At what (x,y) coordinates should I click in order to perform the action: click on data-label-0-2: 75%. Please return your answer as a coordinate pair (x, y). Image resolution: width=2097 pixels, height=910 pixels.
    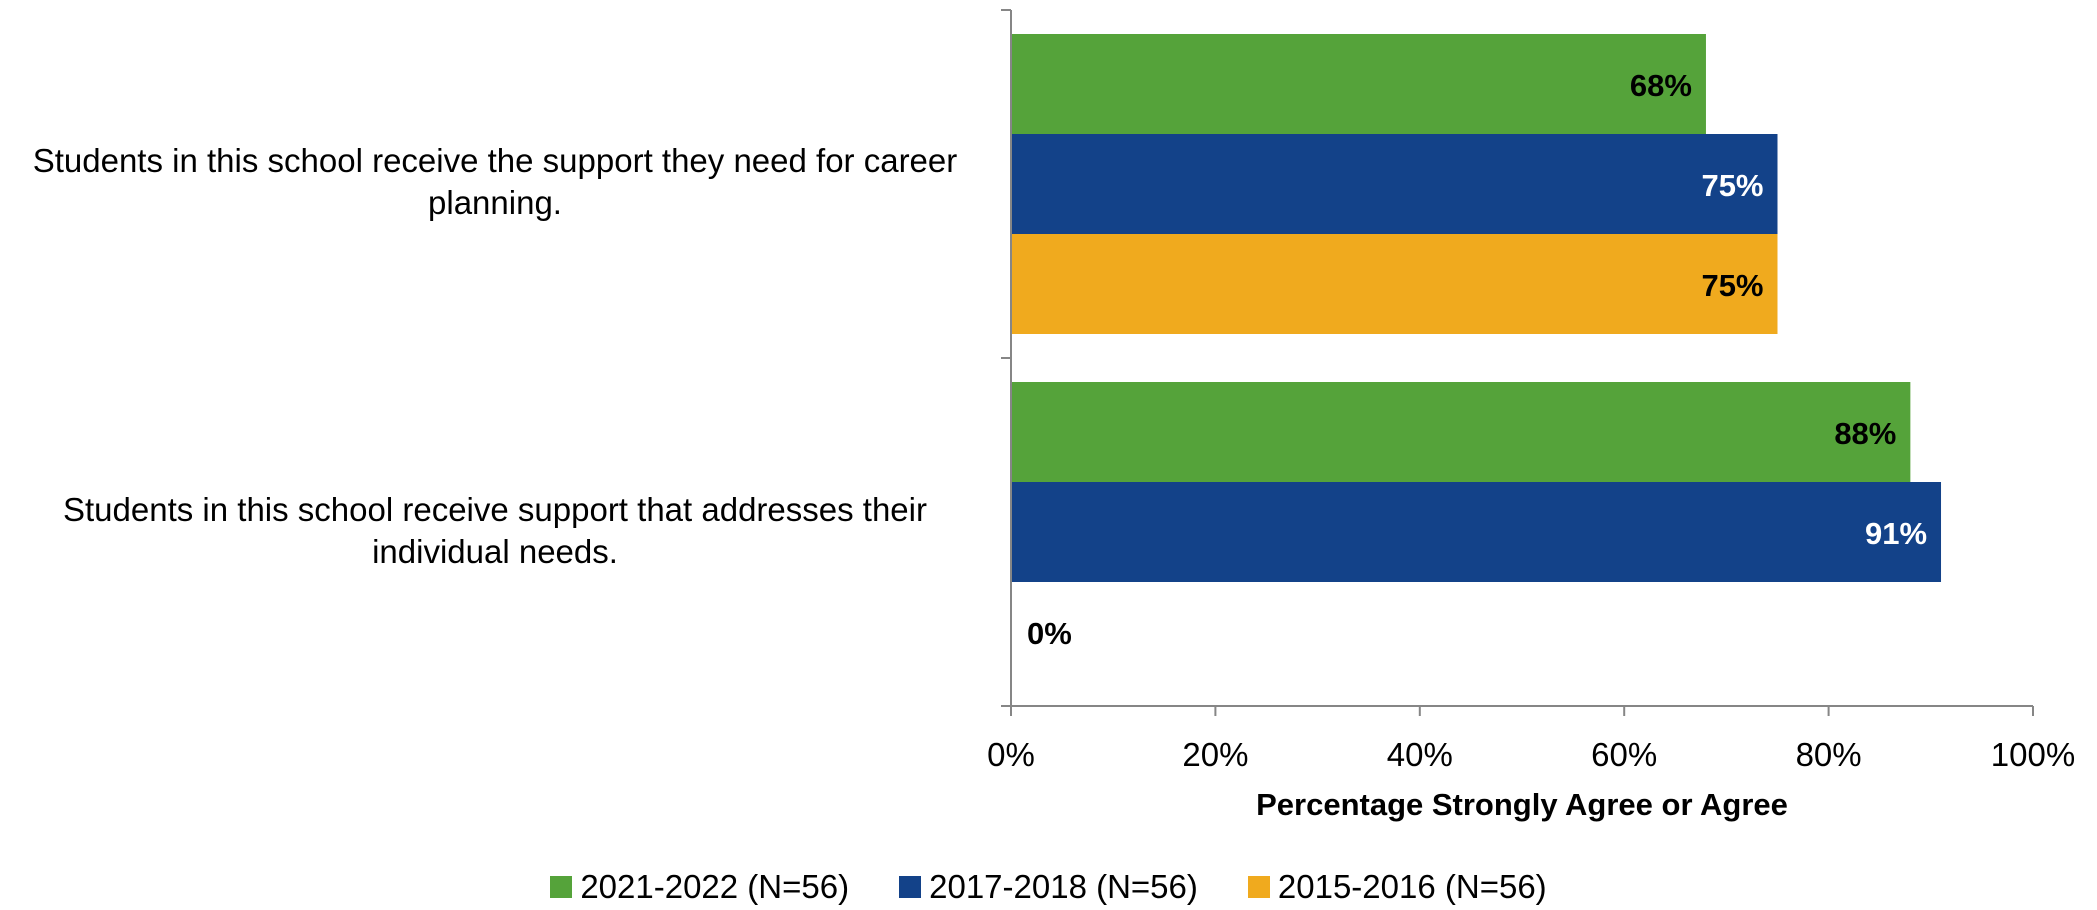
    Looking at the image, I should click on (1732, 285).